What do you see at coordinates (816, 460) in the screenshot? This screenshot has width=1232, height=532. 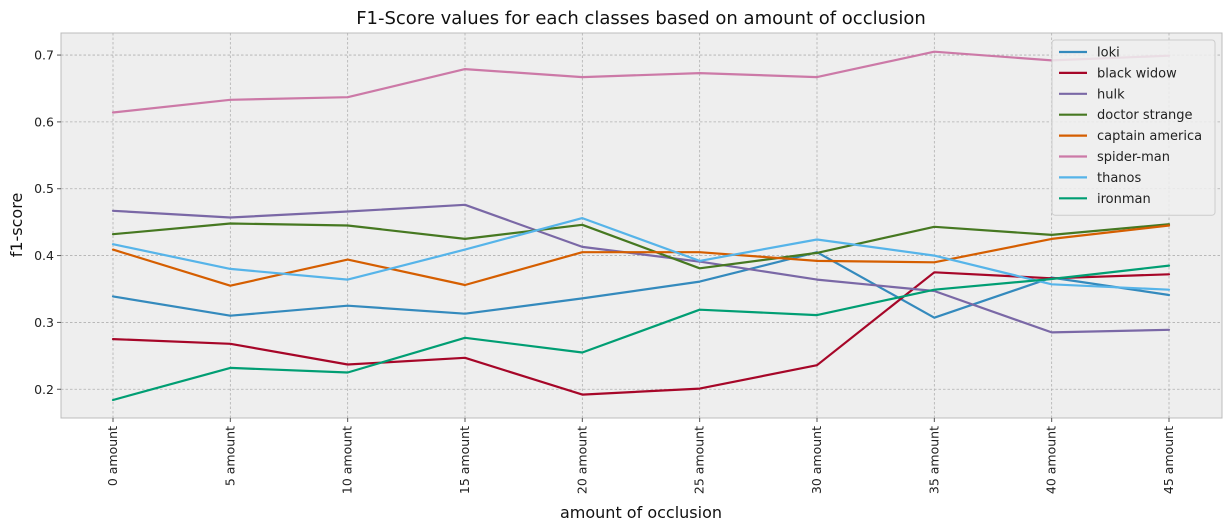 I see `x-tick-label: 30 amount` at bounding box center [816, 460].